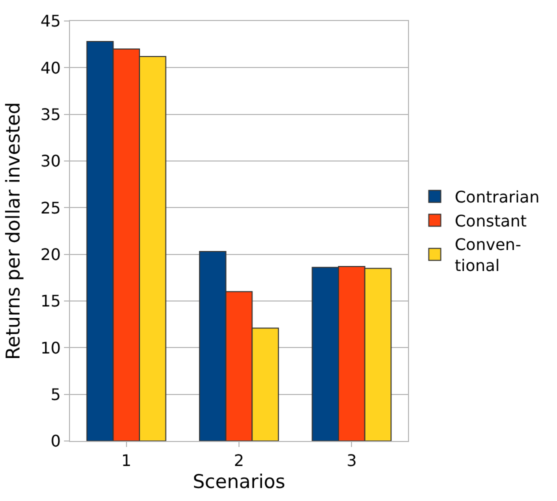 This screenshot has height=501, width=557. Describe the element at coordinates (490, 220) in the screenshot. I see `legend-label: Constant` at that location.